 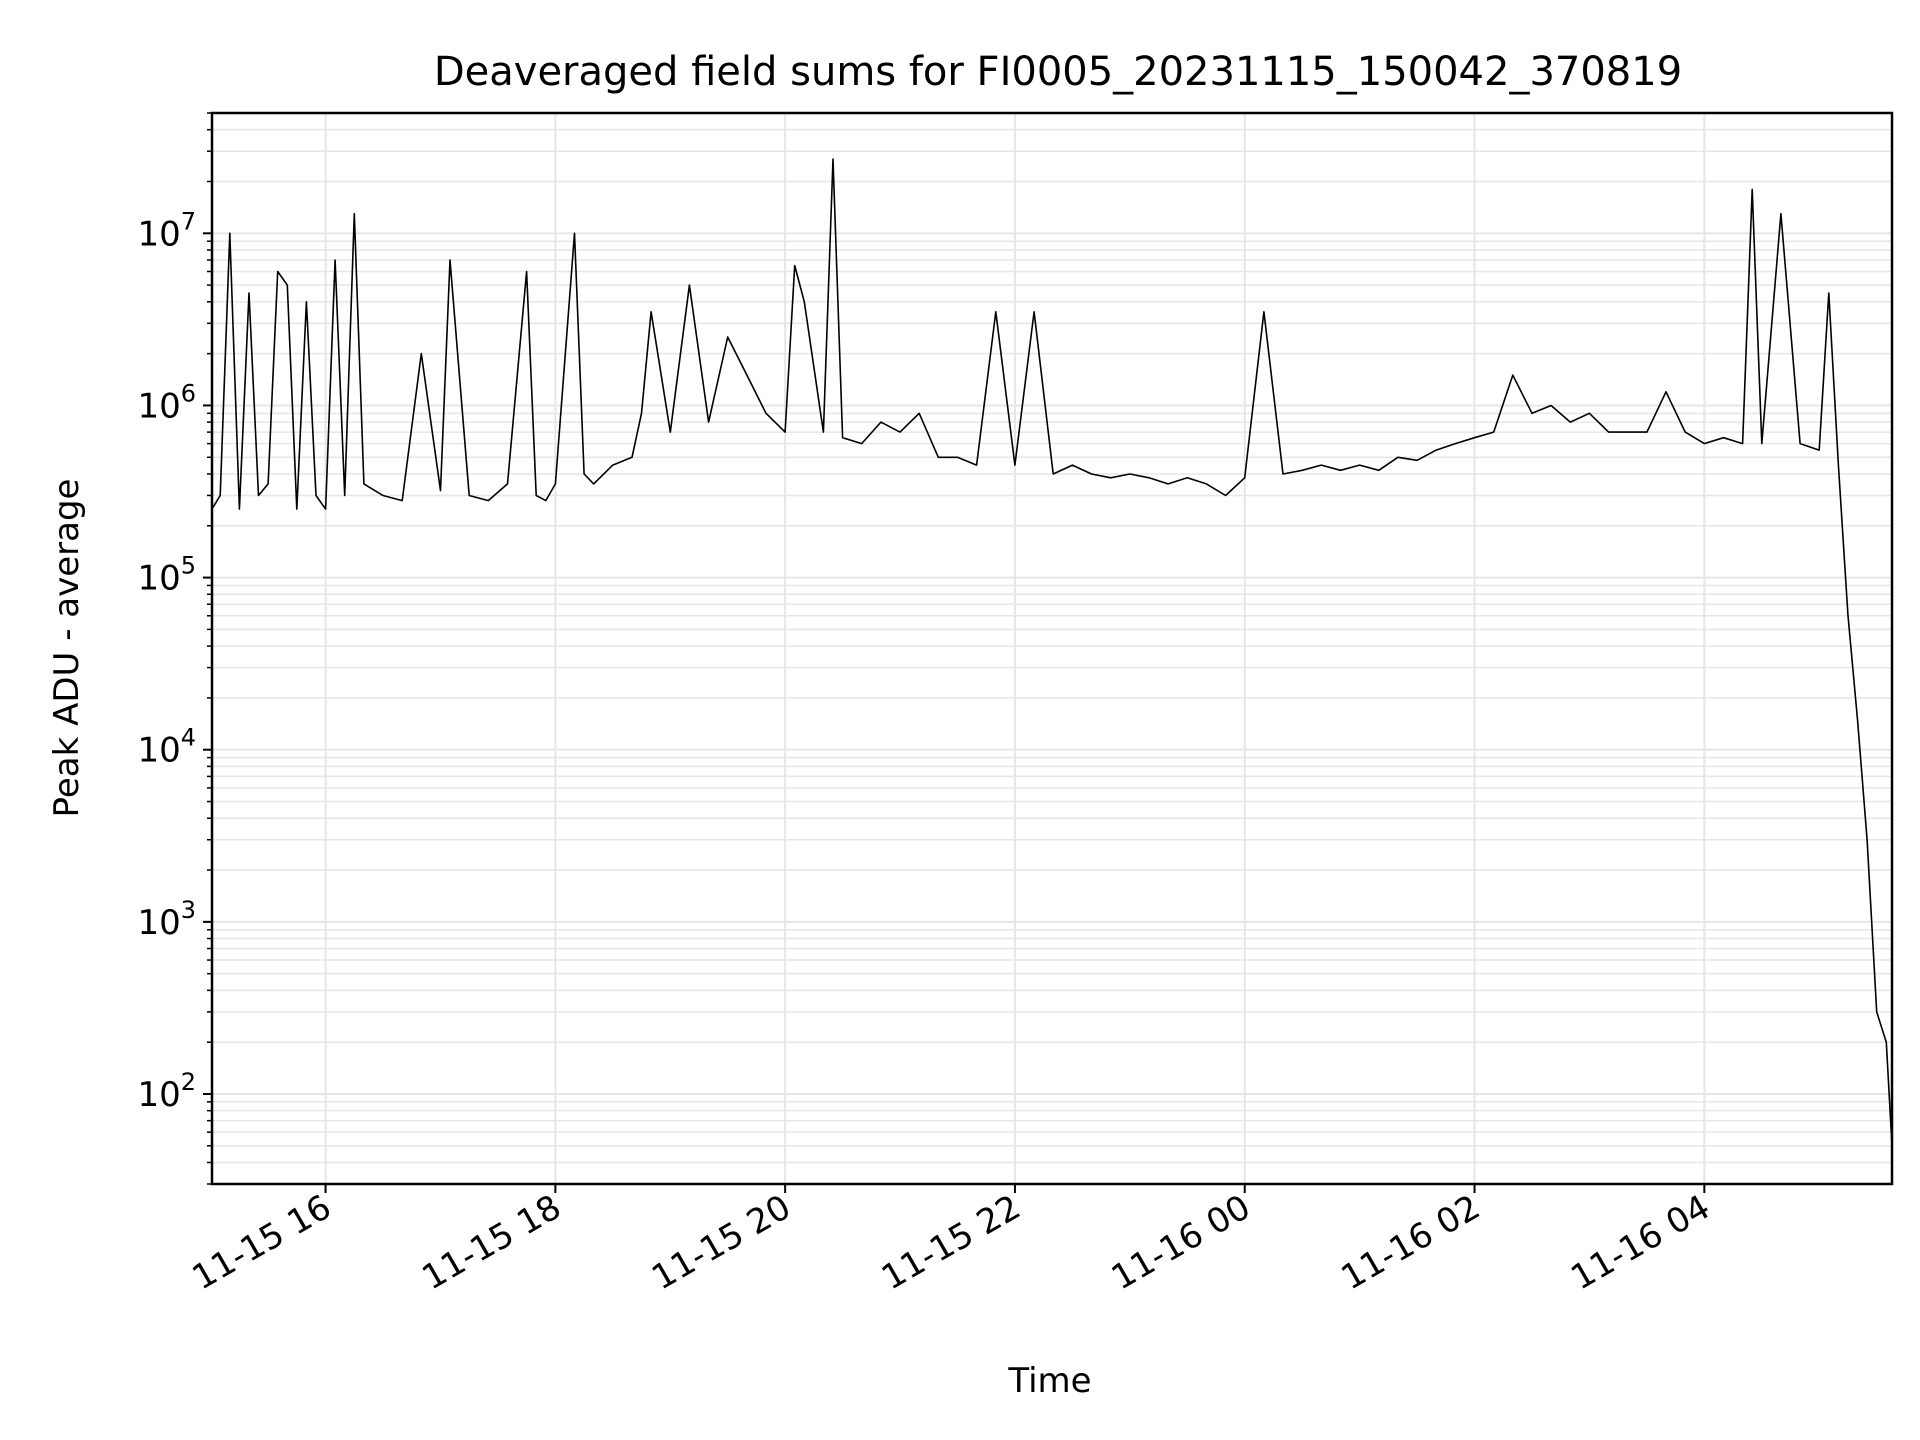 I want to click on x-axis-label: Time, so click(x=1049, y=1381).